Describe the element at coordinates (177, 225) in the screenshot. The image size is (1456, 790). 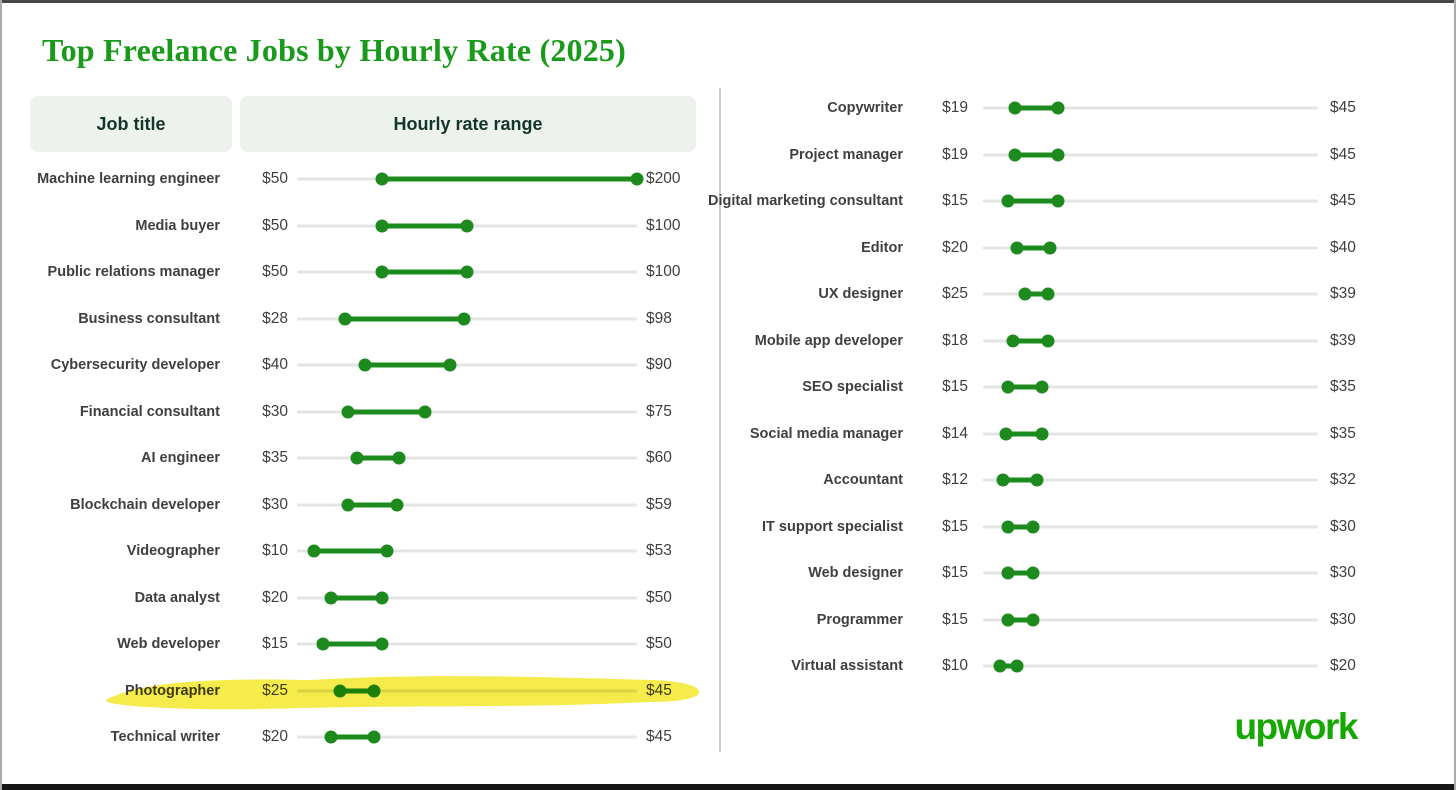
I see `job-title-label: Media buyer` at that location.